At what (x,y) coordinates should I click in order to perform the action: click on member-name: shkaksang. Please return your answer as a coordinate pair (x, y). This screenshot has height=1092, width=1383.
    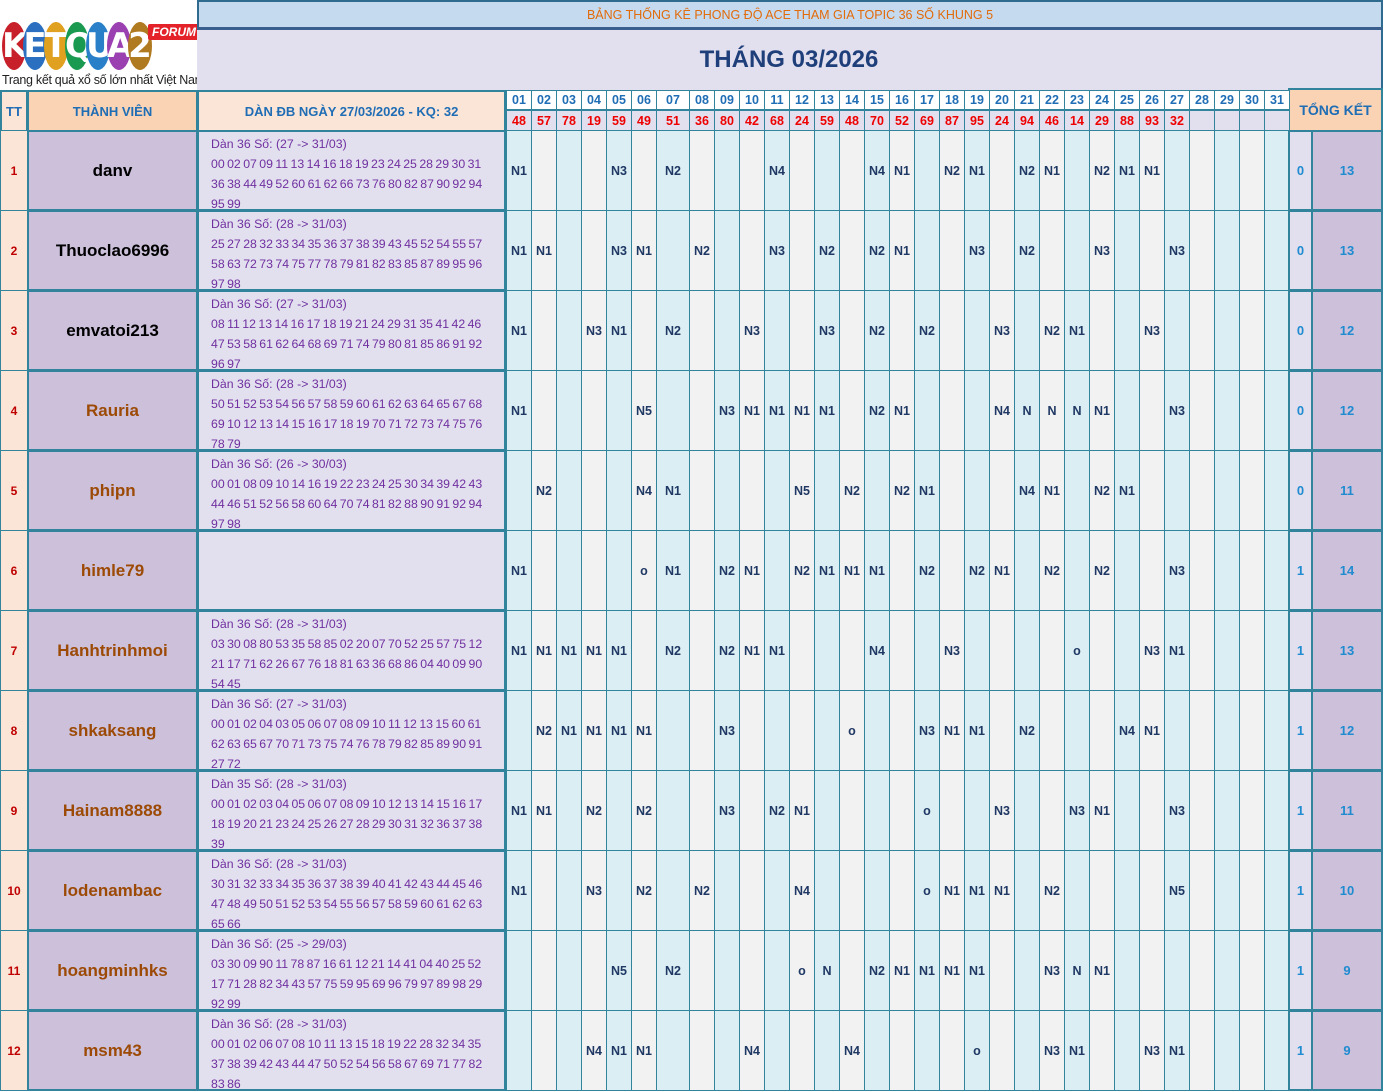
    Looking at the image, I should click on (112, 730).